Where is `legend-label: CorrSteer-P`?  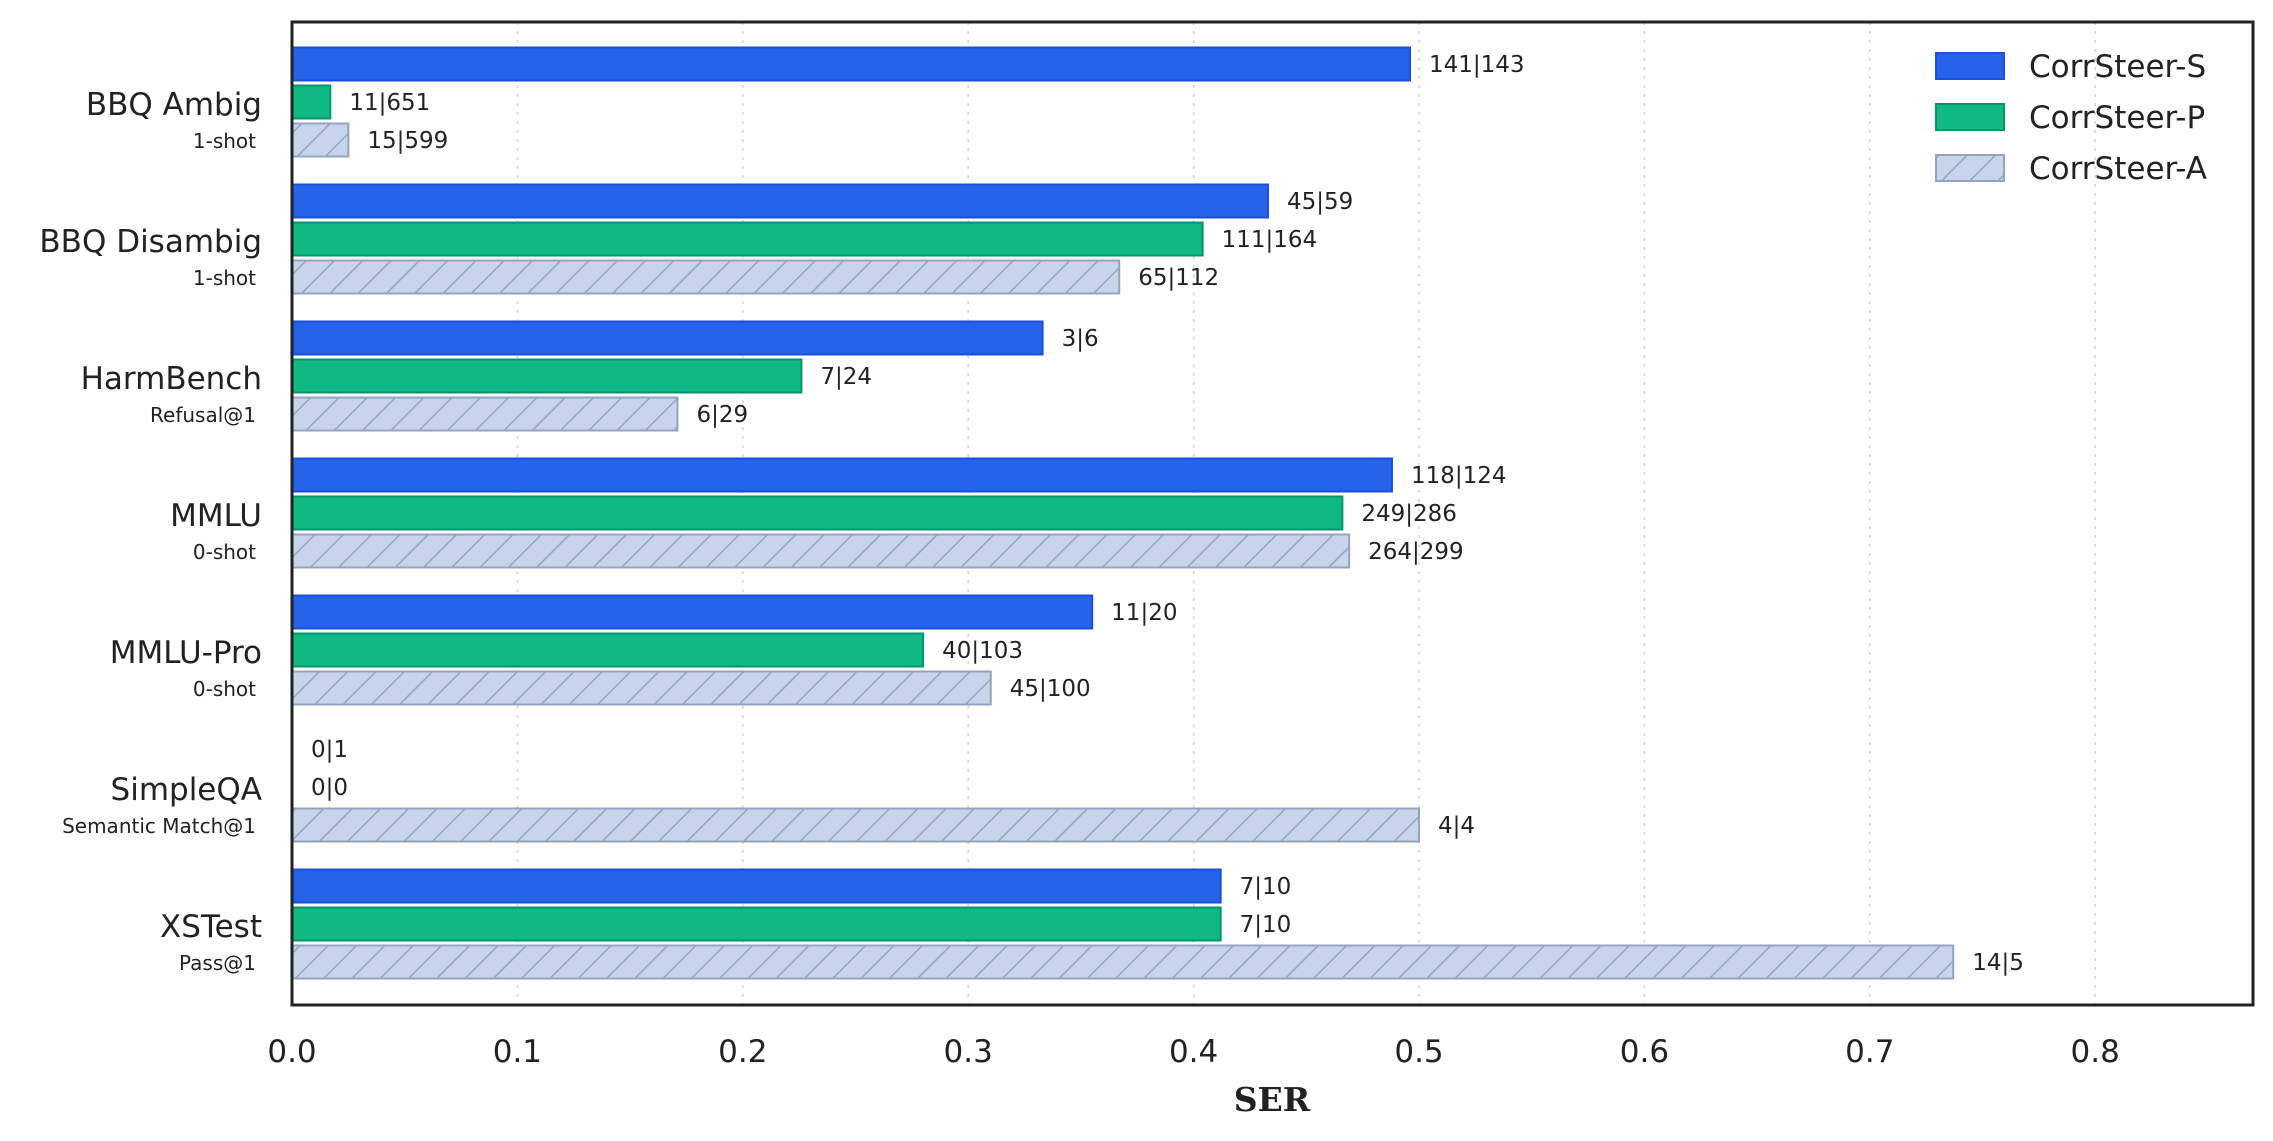
legend-label: CorrSteer-P is located at coordinates (2117, 118).